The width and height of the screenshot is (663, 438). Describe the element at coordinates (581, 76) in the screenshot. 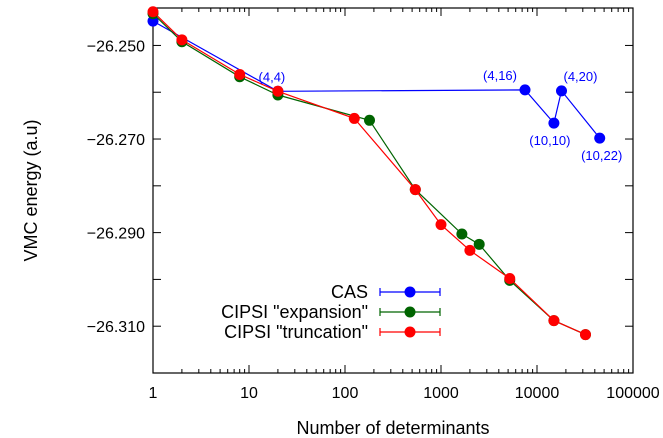

I see `annotation-label: (4,20)` at that location.